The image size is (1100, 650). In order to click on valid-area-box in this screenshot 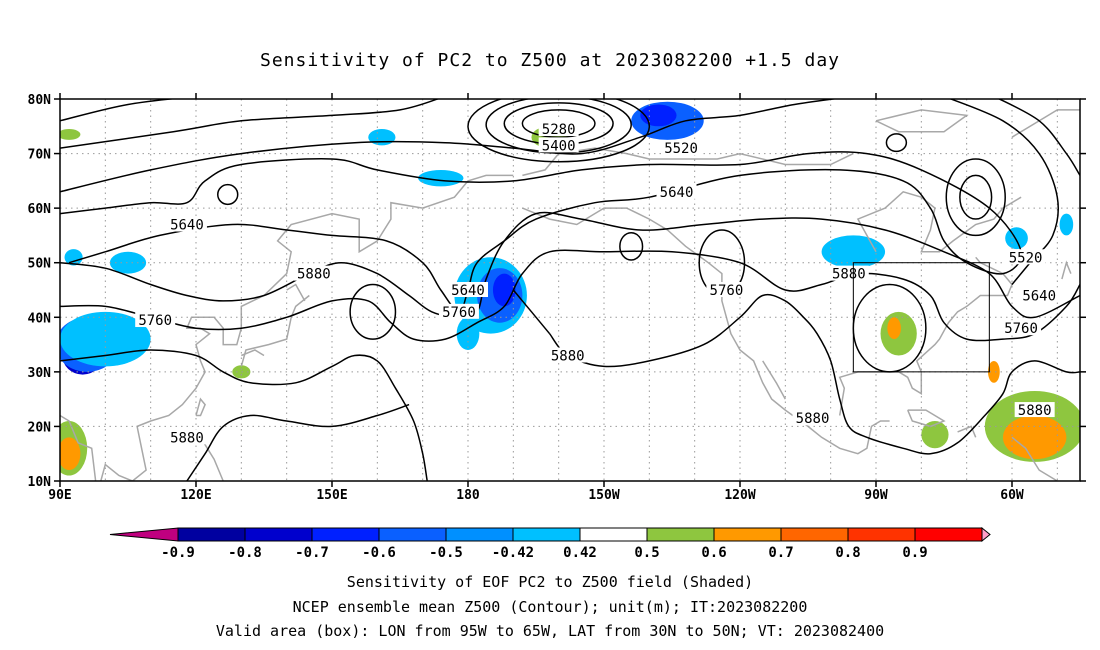, I will do `click(921, 317)`.